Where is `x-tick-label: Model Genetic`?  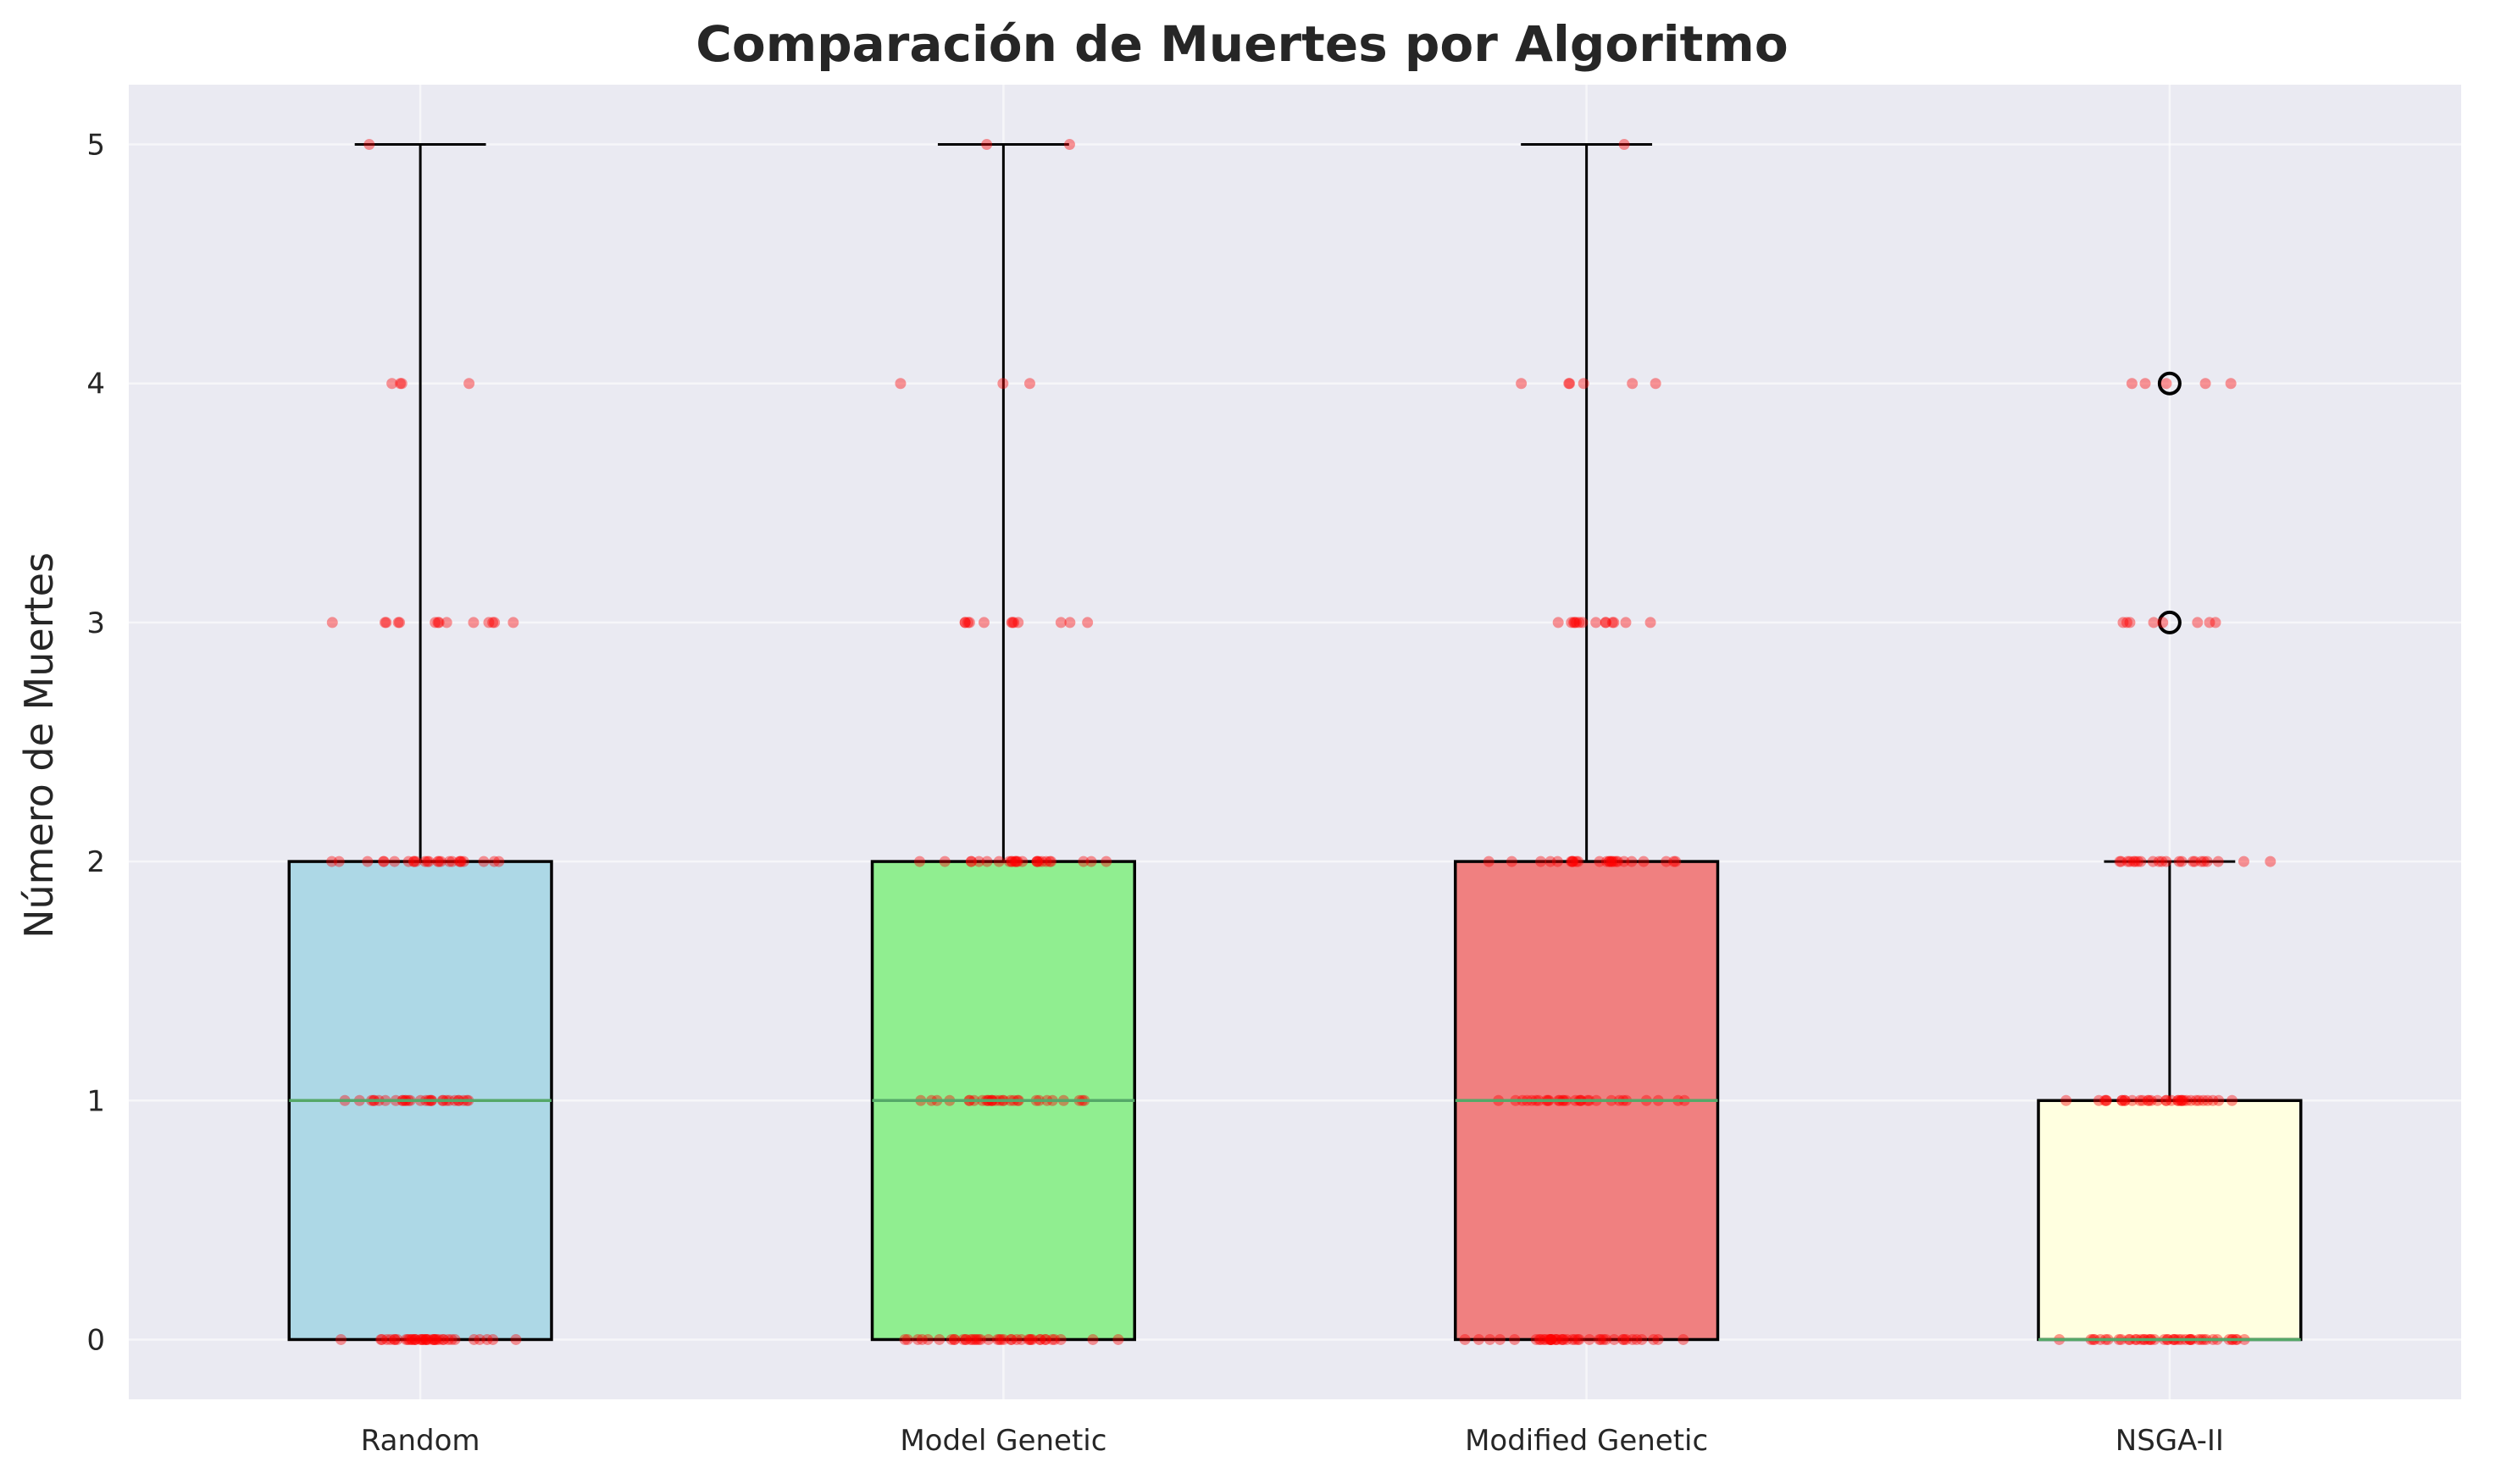
x-tick-label: Model Genetic is located at coordinates (1003, 1441).